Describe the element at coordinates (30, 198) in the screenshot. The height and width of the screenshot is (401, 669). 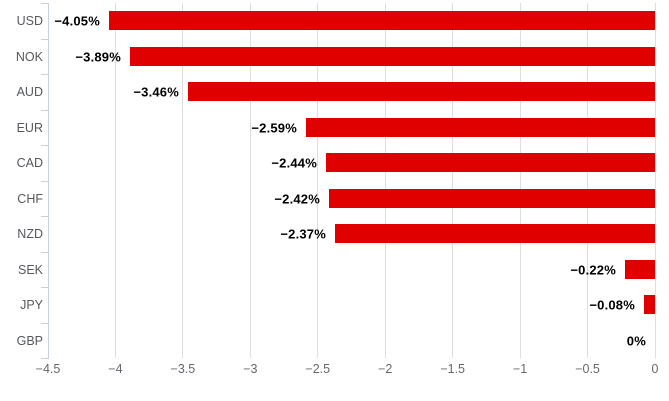
I see `category-label-chf: CHF` at that location.